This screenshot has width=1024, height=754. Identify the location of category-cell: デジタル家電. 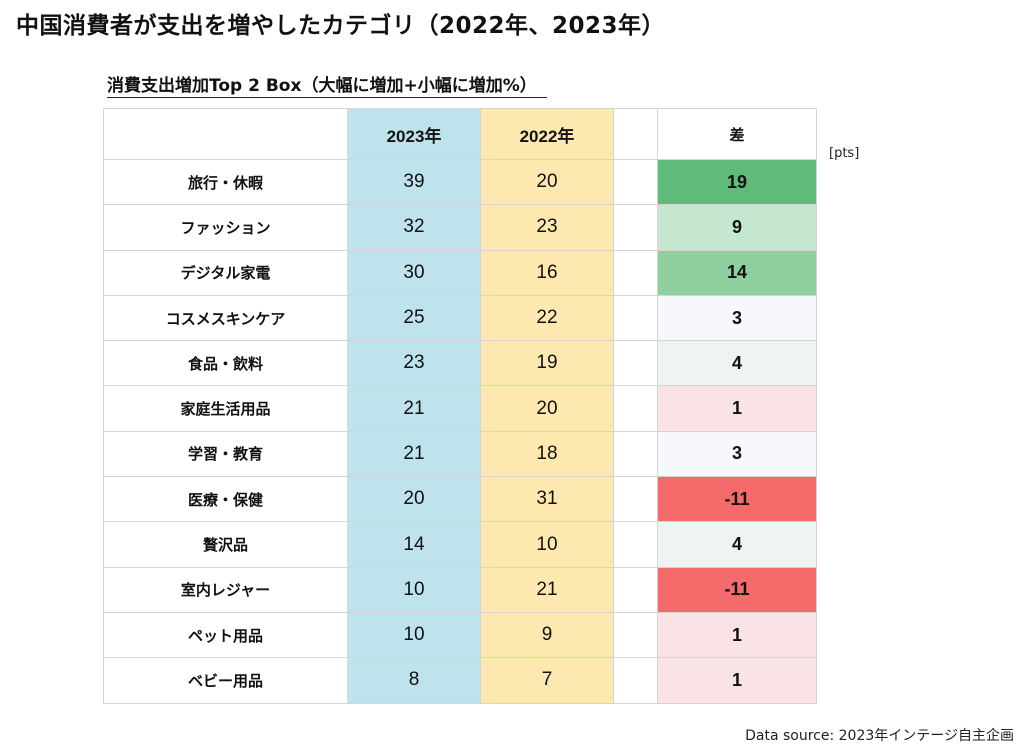
(225, 272).